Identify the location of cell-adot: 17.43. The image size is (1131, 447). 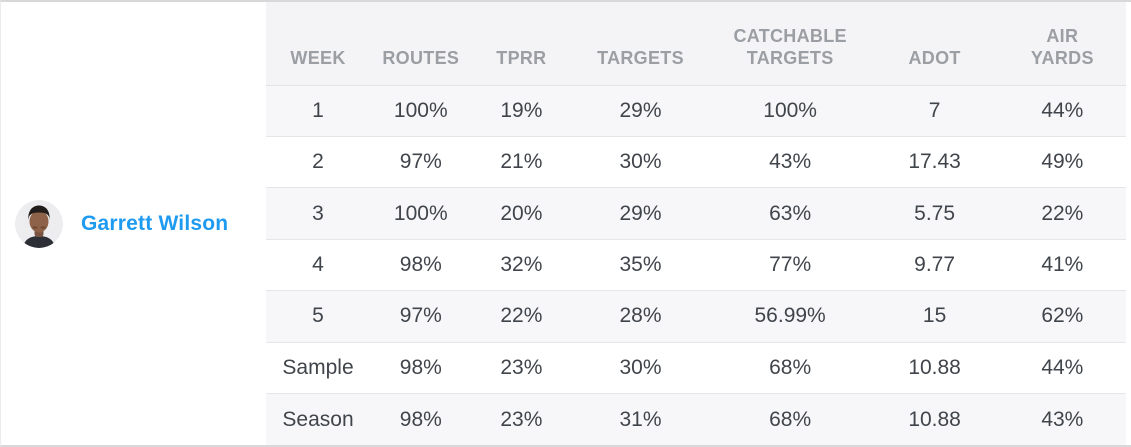
(934, 161).